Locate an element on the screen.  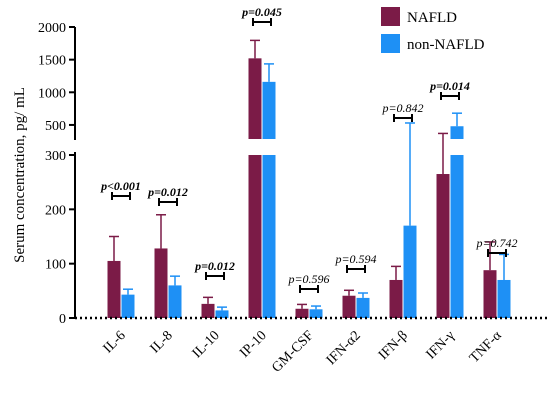
y-axes: 0 100 200 300 500 1000 1500 2000 is located at coordinates (57, 174).